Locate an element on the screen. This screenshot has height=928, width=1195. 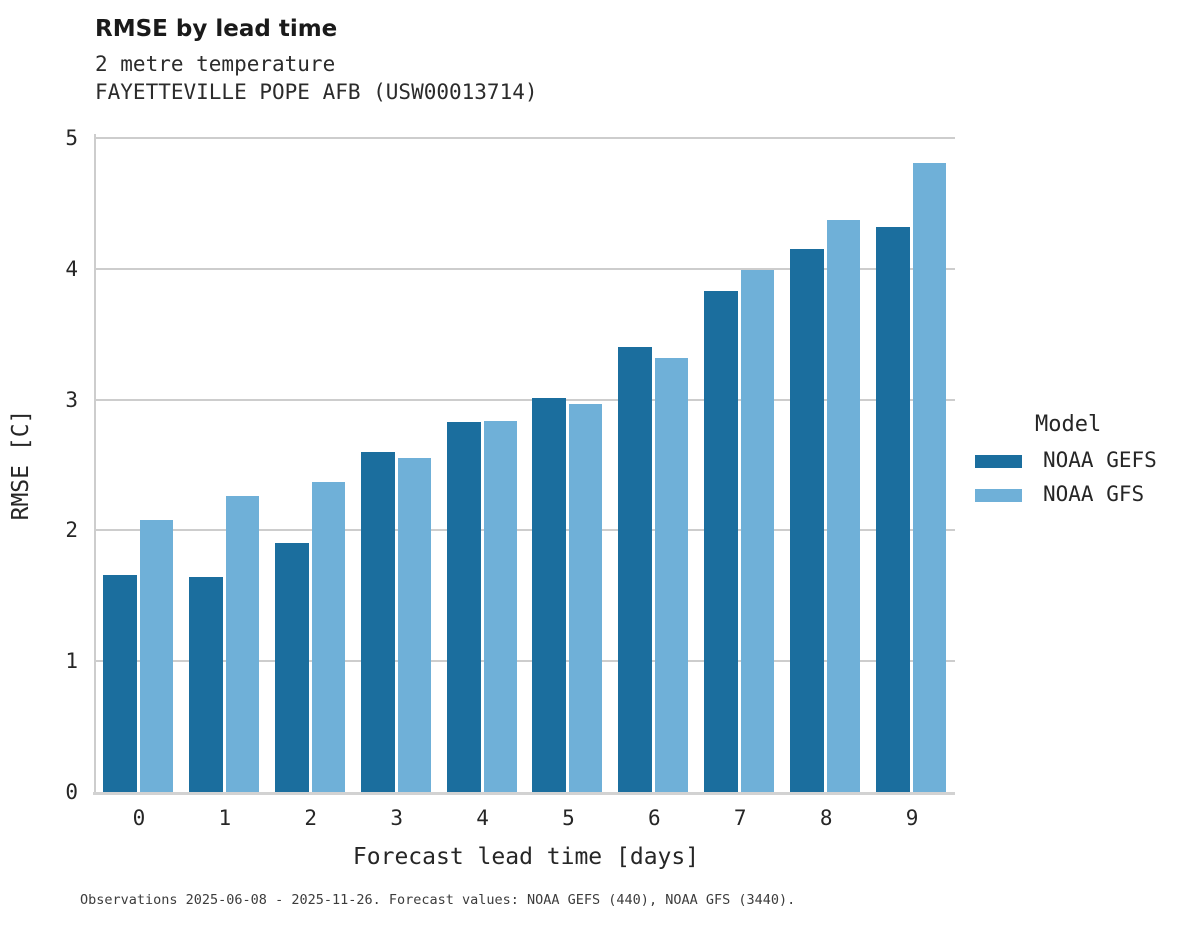
bar-noaa-gefs-lead2 is located at coordinates (291, 667).